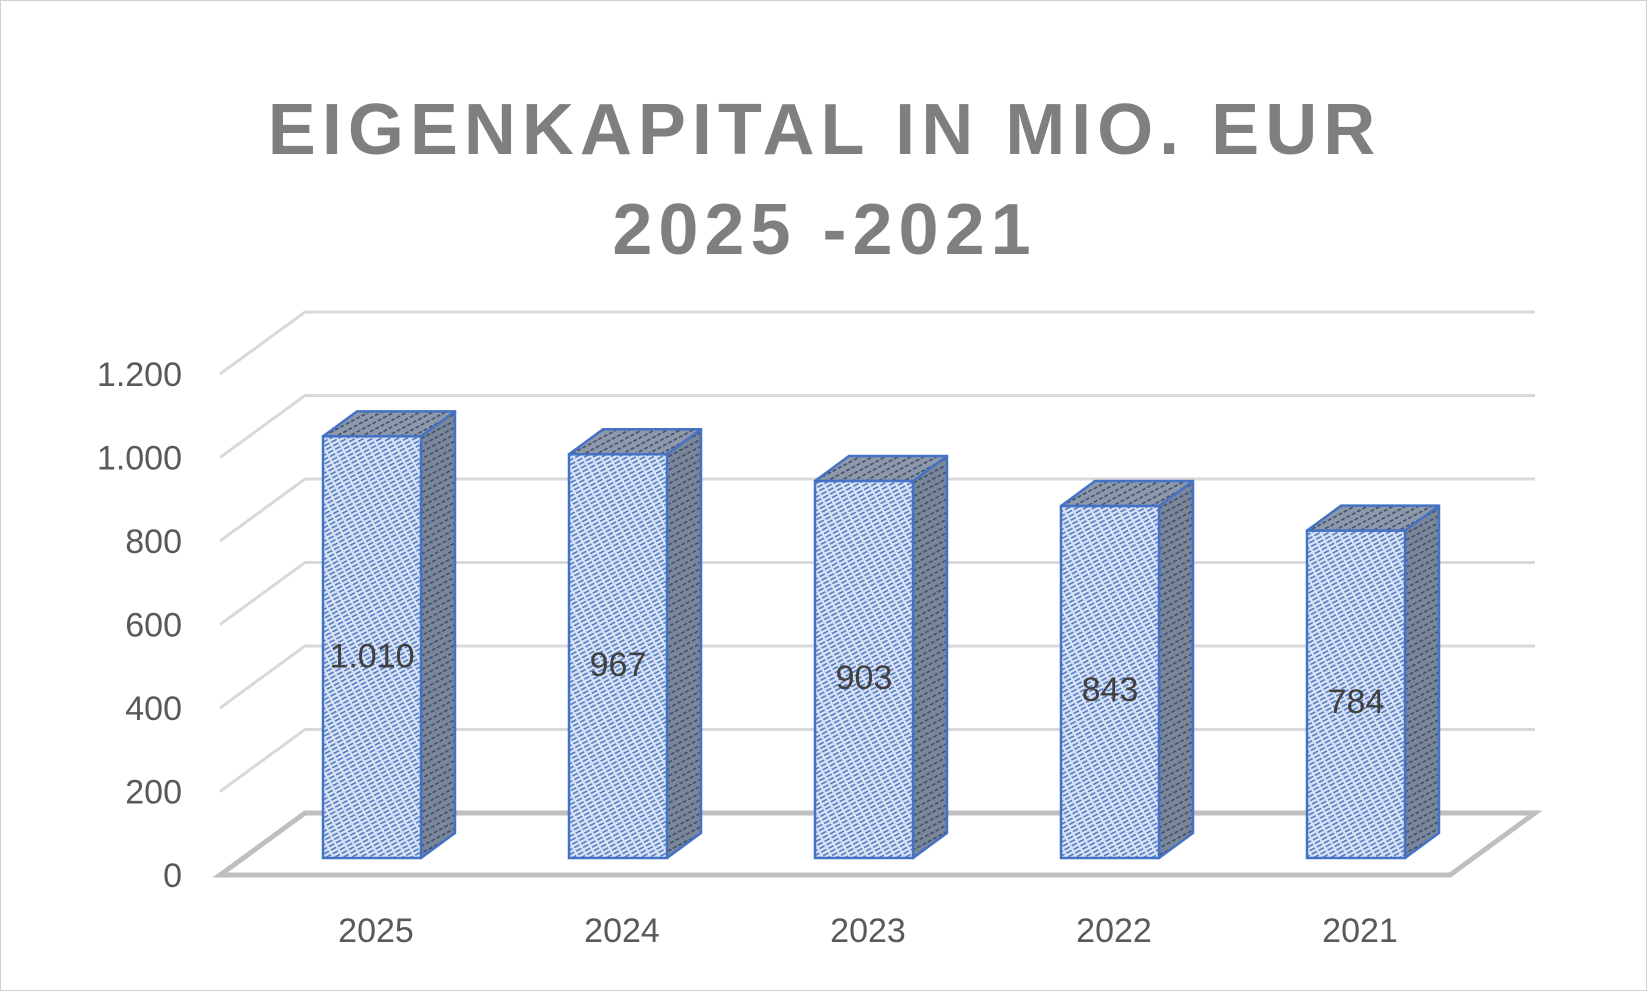  I want to click on bar: 784, so click(1373, 682).